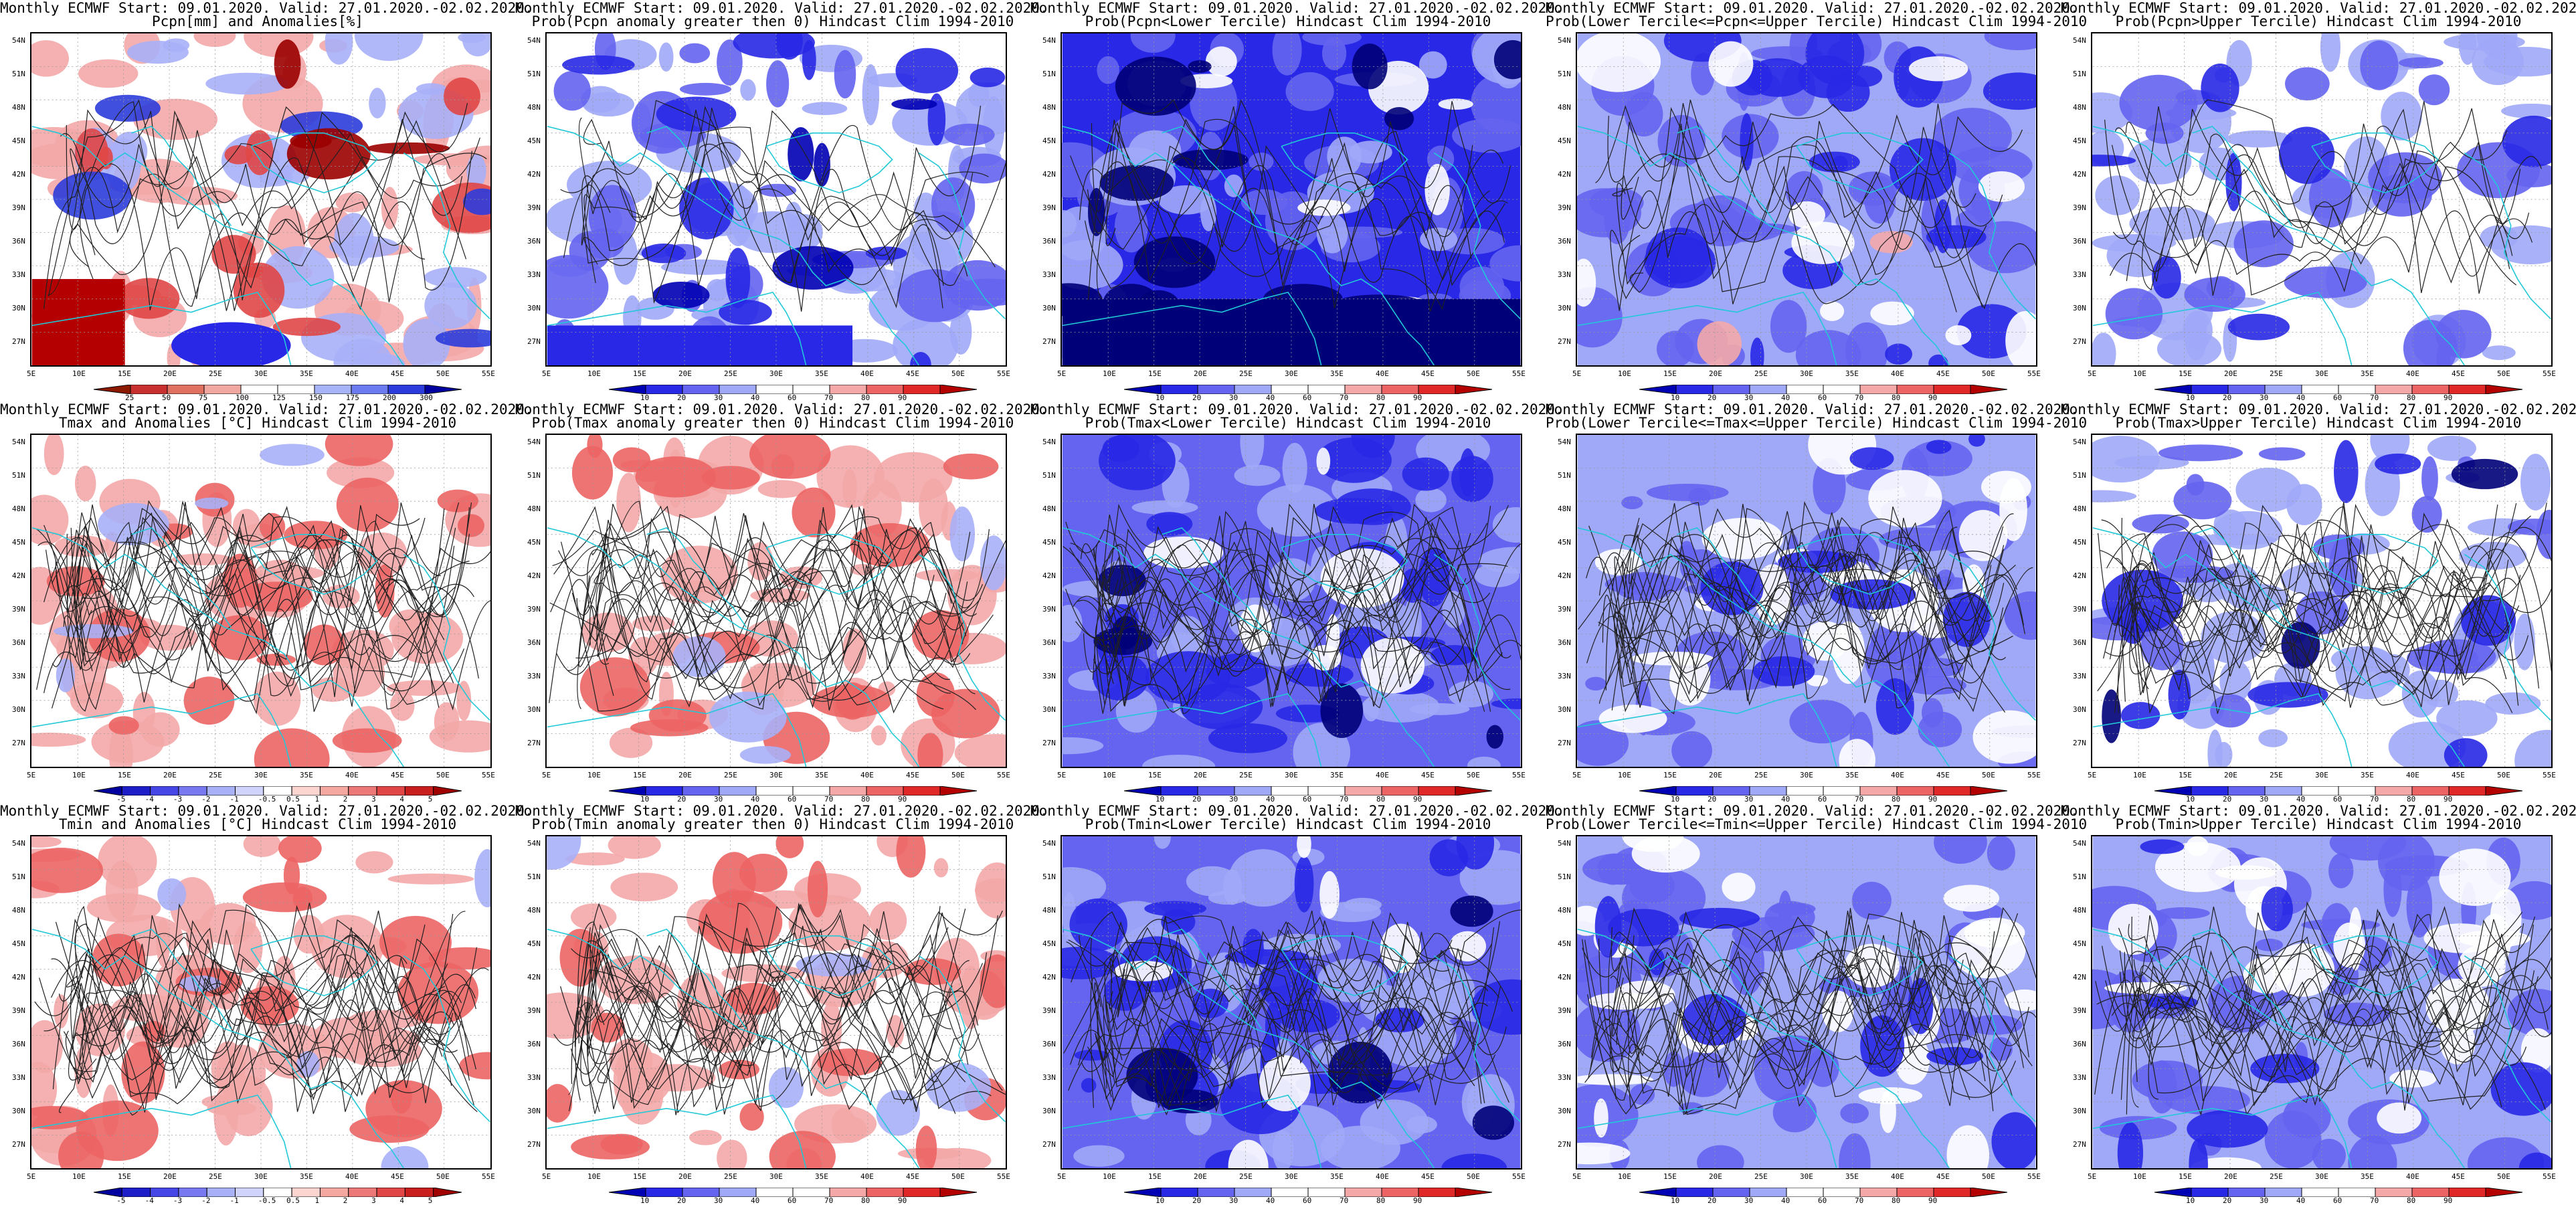  Describe the element at coordinates (1197, 1200) in the screenshot. I see `colorbar-tick-label: 20` at that location.